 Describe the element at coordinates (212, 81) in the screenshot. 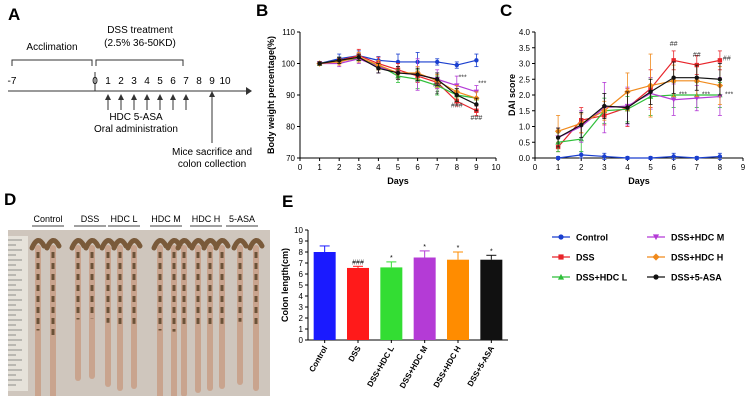

I see `day-tick-label: 9` at that location.